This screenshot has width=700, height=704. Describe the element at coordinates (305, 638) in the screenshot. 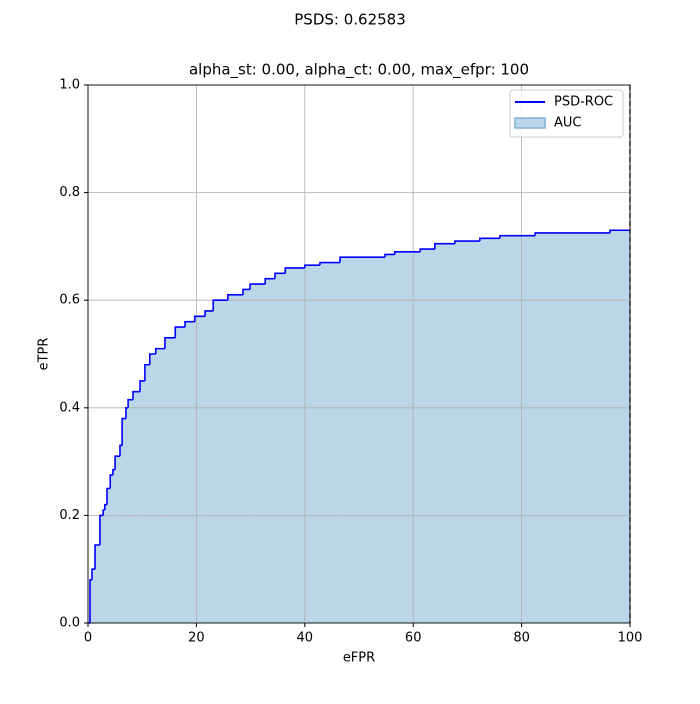

I see `x-tick-label: 40` at that location.